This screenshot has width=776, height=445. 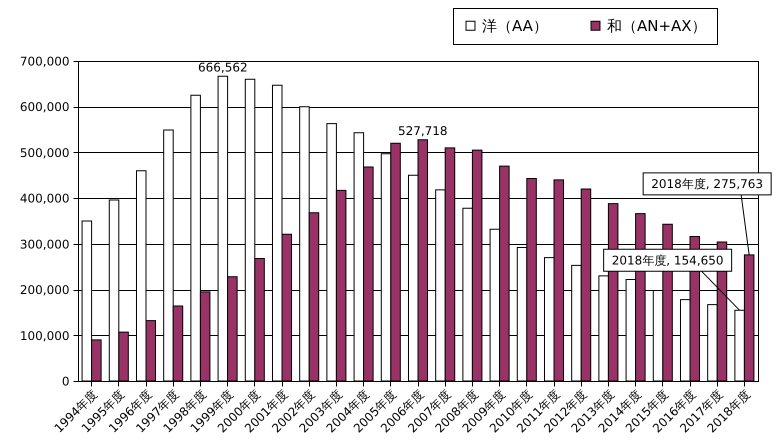 I want to click on y-tick-label: 0, so click(x=66, y=381).